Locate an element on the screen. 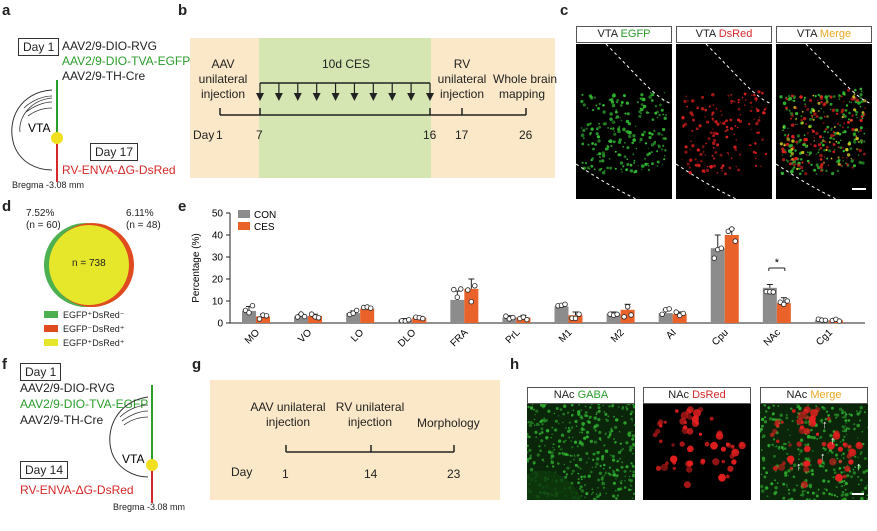  panel-label-d: d is located at coordinates (7, 206).